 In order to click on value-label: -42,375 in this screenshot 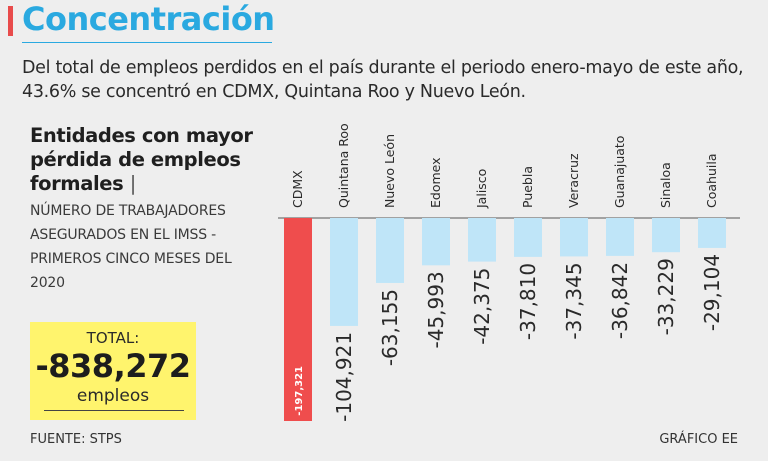, I will do `click(482, 306)`.